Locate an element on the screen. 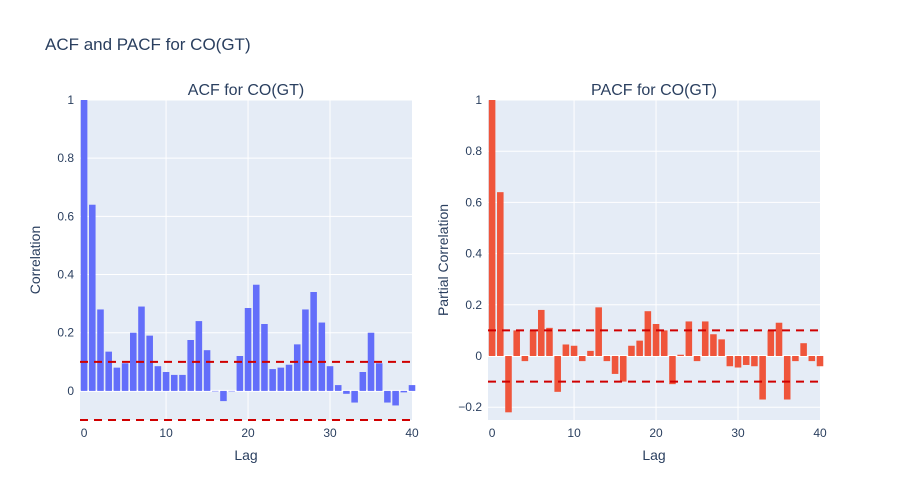  pacf-title: PACF for CO(GT) is located at coordinates (654, 90).